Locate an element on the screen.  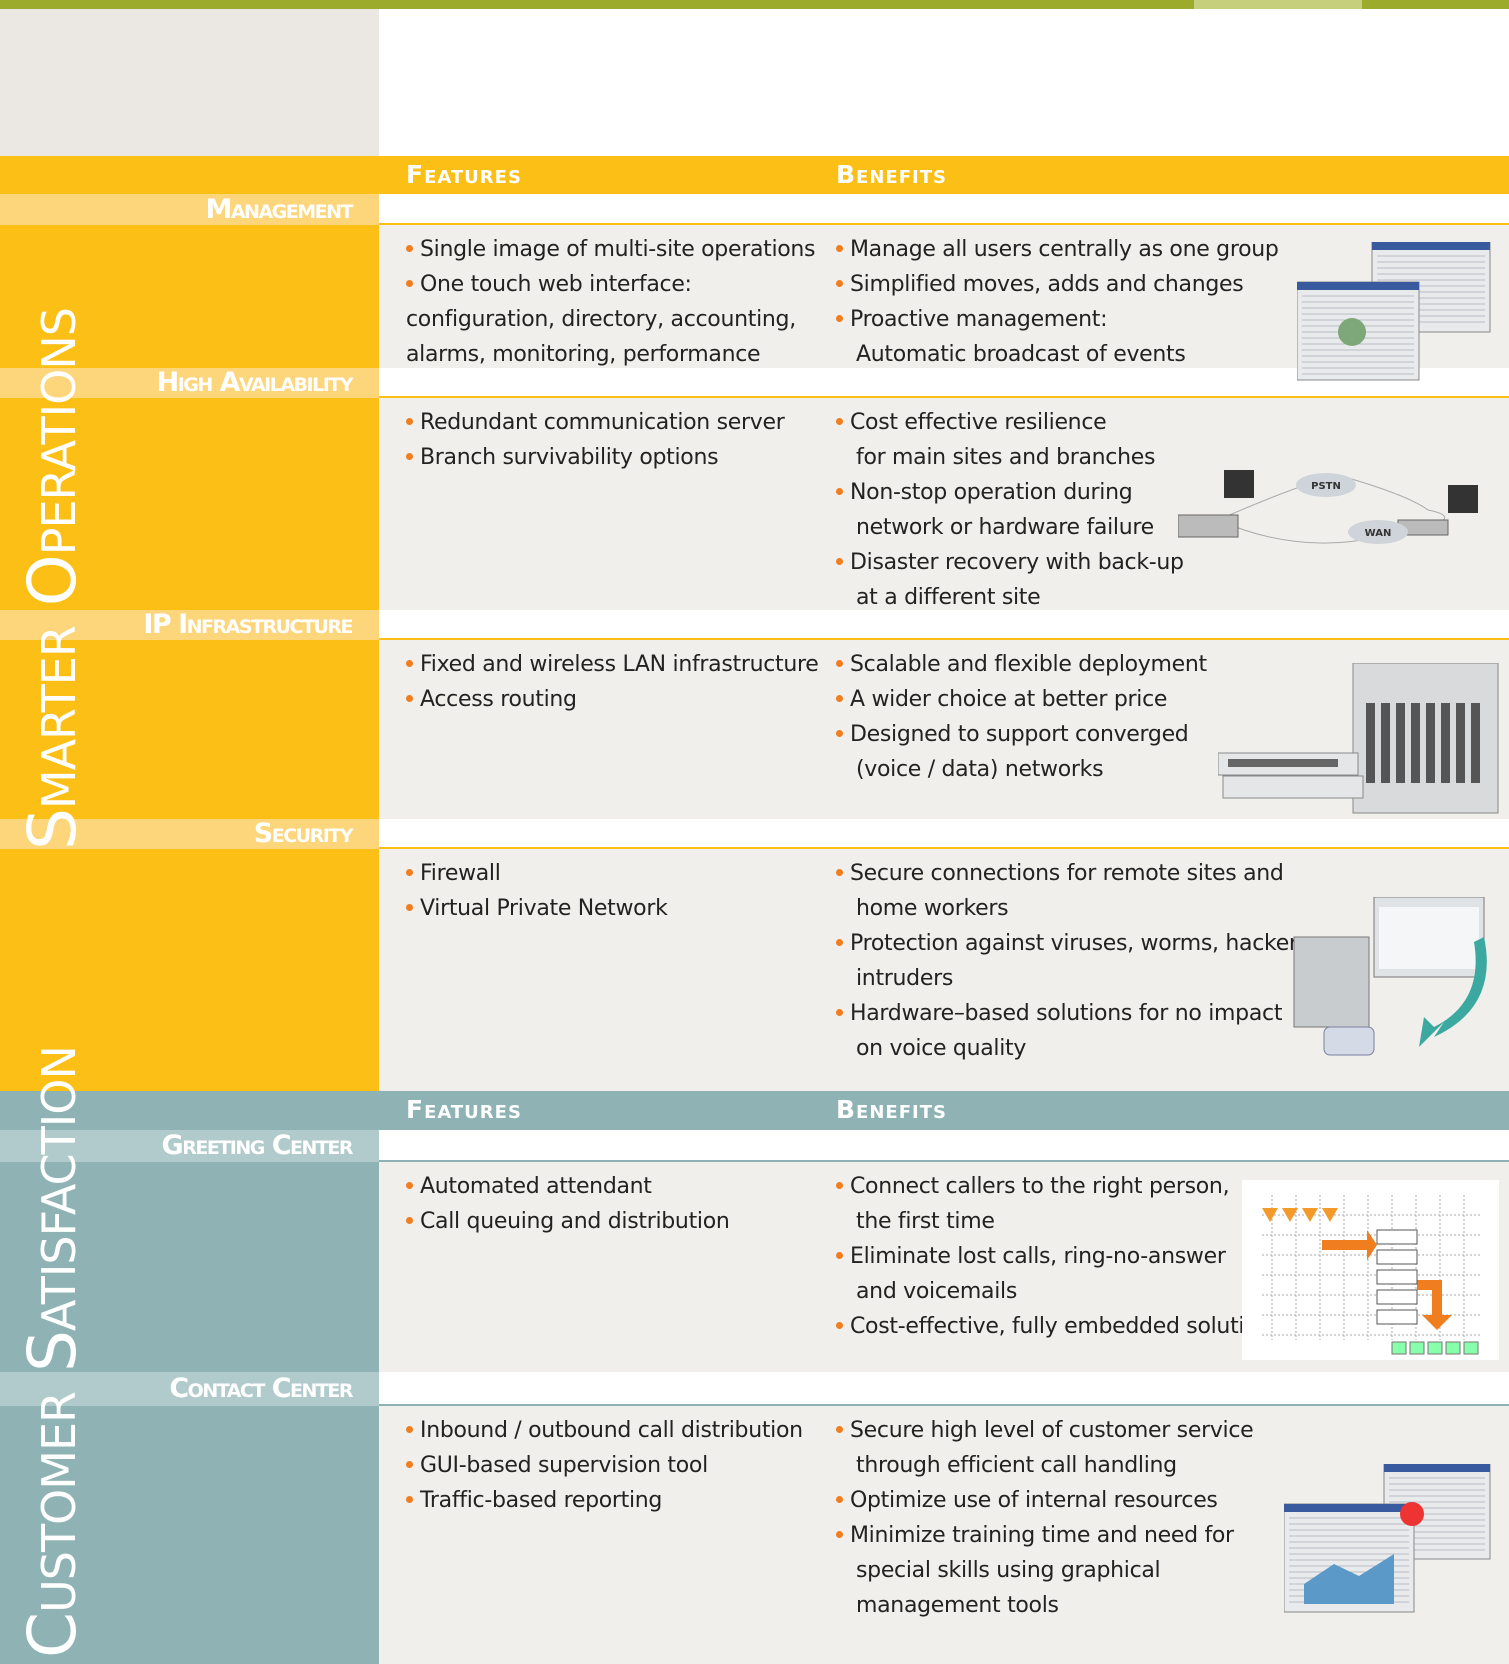
text: Single image of multi-site operations is located at coordinates (618, 249).